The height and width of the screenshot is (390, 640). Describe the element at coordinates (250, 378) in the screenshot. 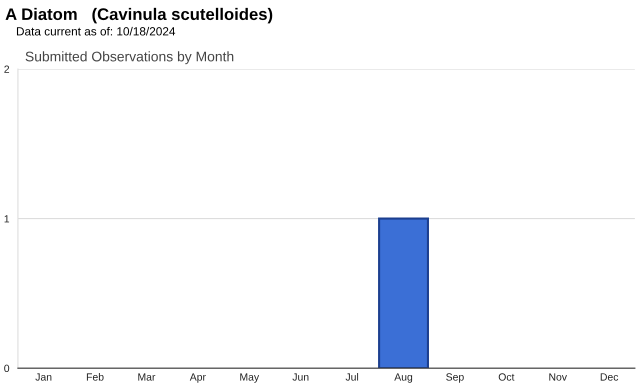

I see `x-tick-label: May` at that location.